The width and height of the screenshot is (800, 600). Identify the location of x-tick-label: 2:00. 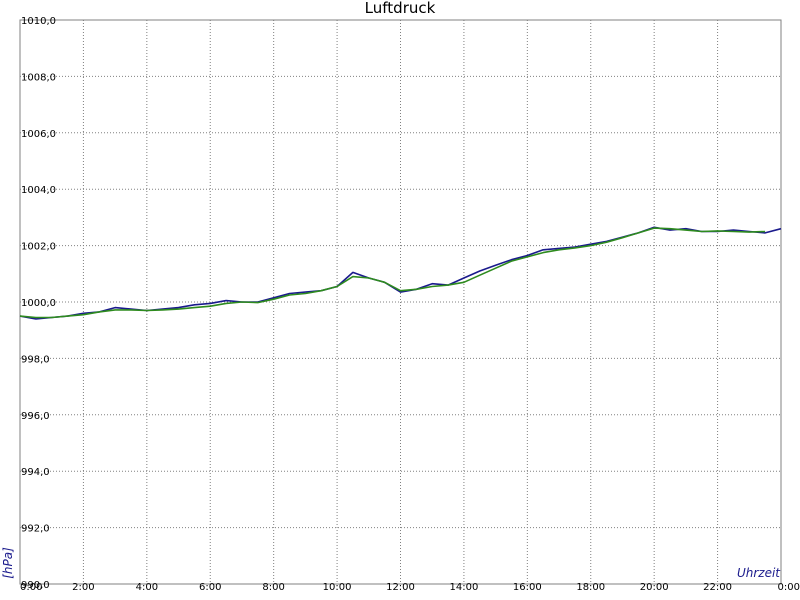
(83, 587).